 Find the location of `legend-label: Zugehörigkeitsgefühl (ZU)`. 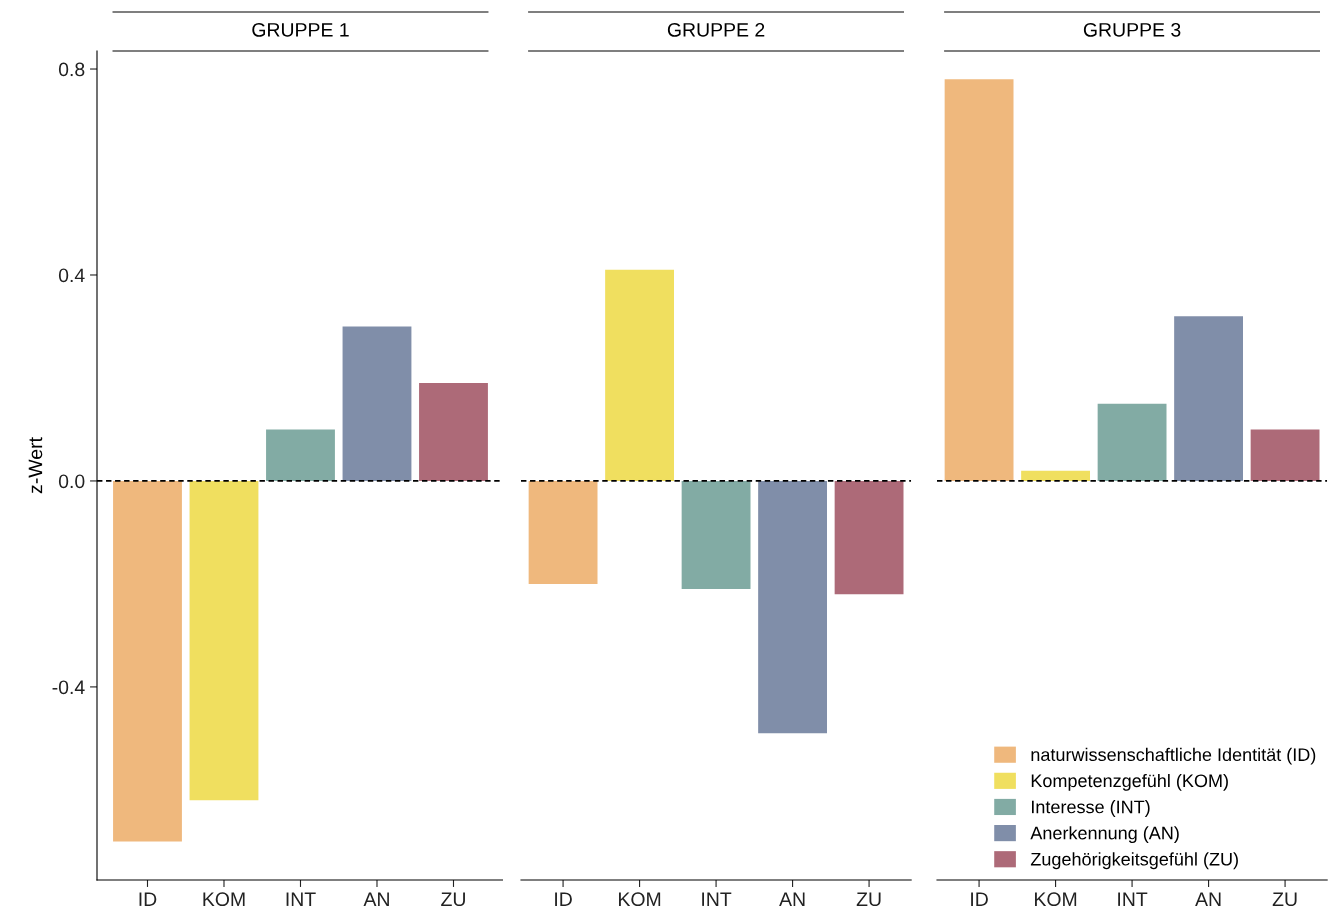

legend-label: Zugehörigkeitsgefühl (ZU) is located at coordinates (1134, 861).